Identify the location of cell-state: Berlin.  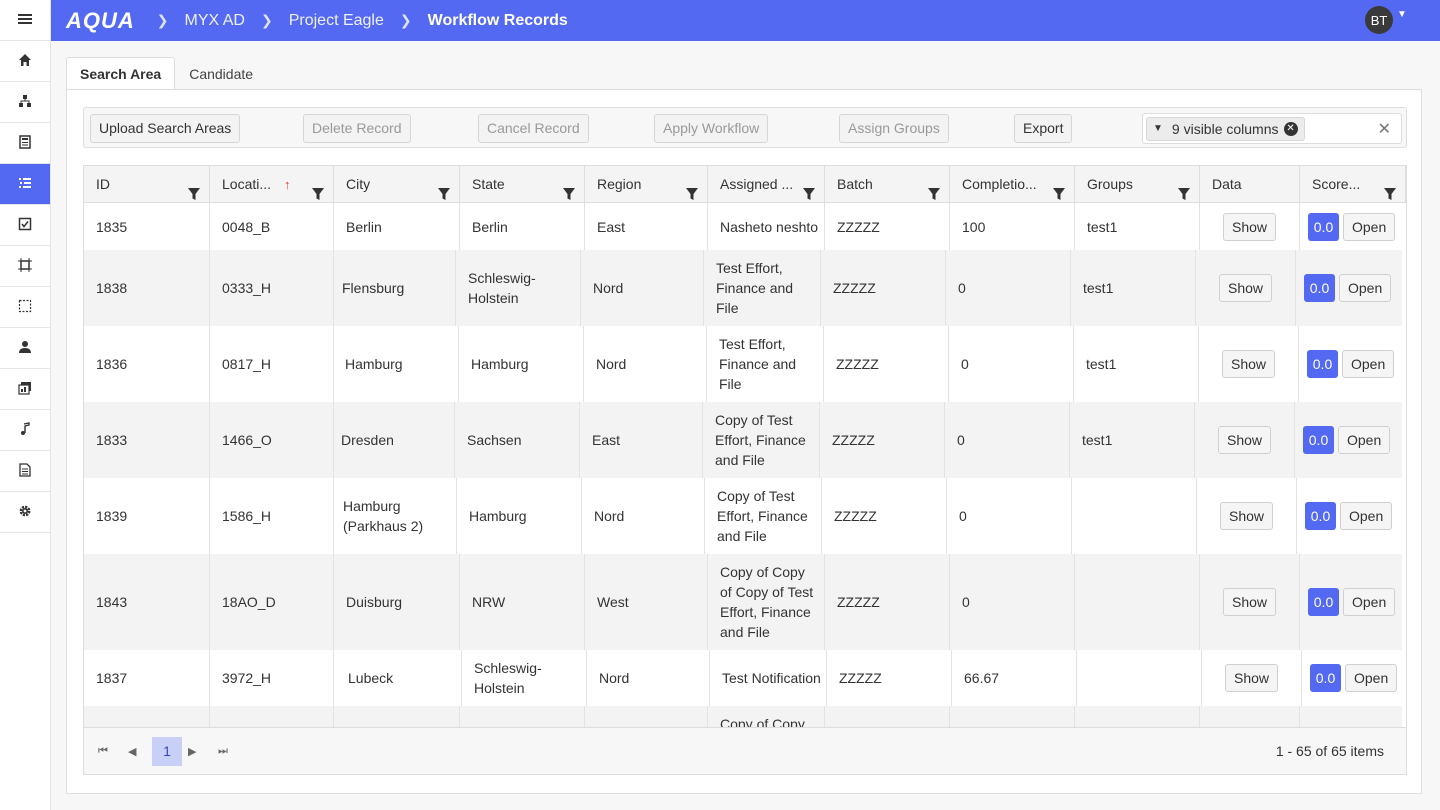
(522, 226).